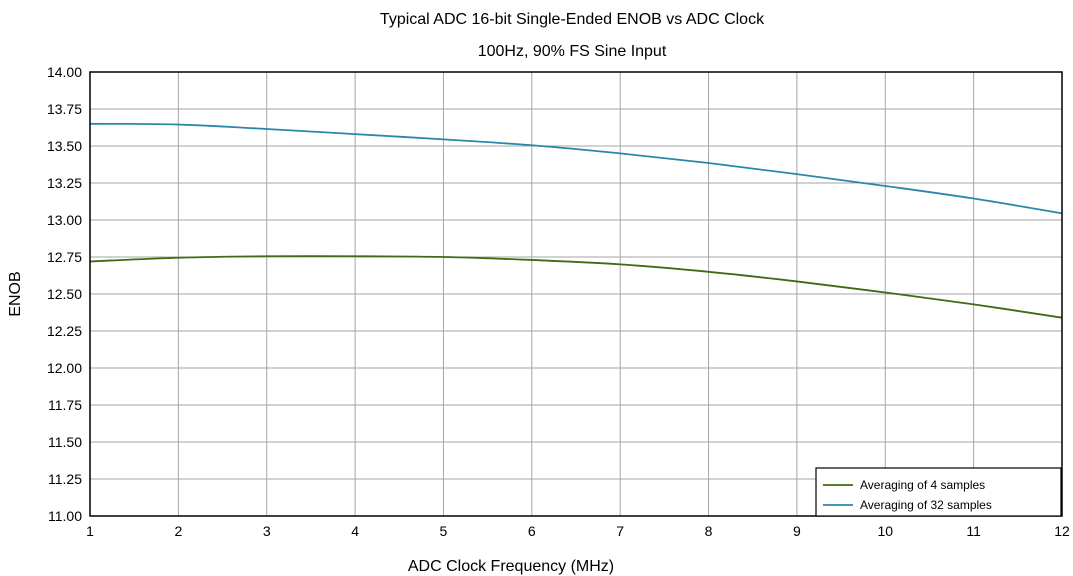  Describe the element at coordinates (926, 505) in the screenshot. I see `legend-label-32-samples: Averaging of 32 samples` at that location.